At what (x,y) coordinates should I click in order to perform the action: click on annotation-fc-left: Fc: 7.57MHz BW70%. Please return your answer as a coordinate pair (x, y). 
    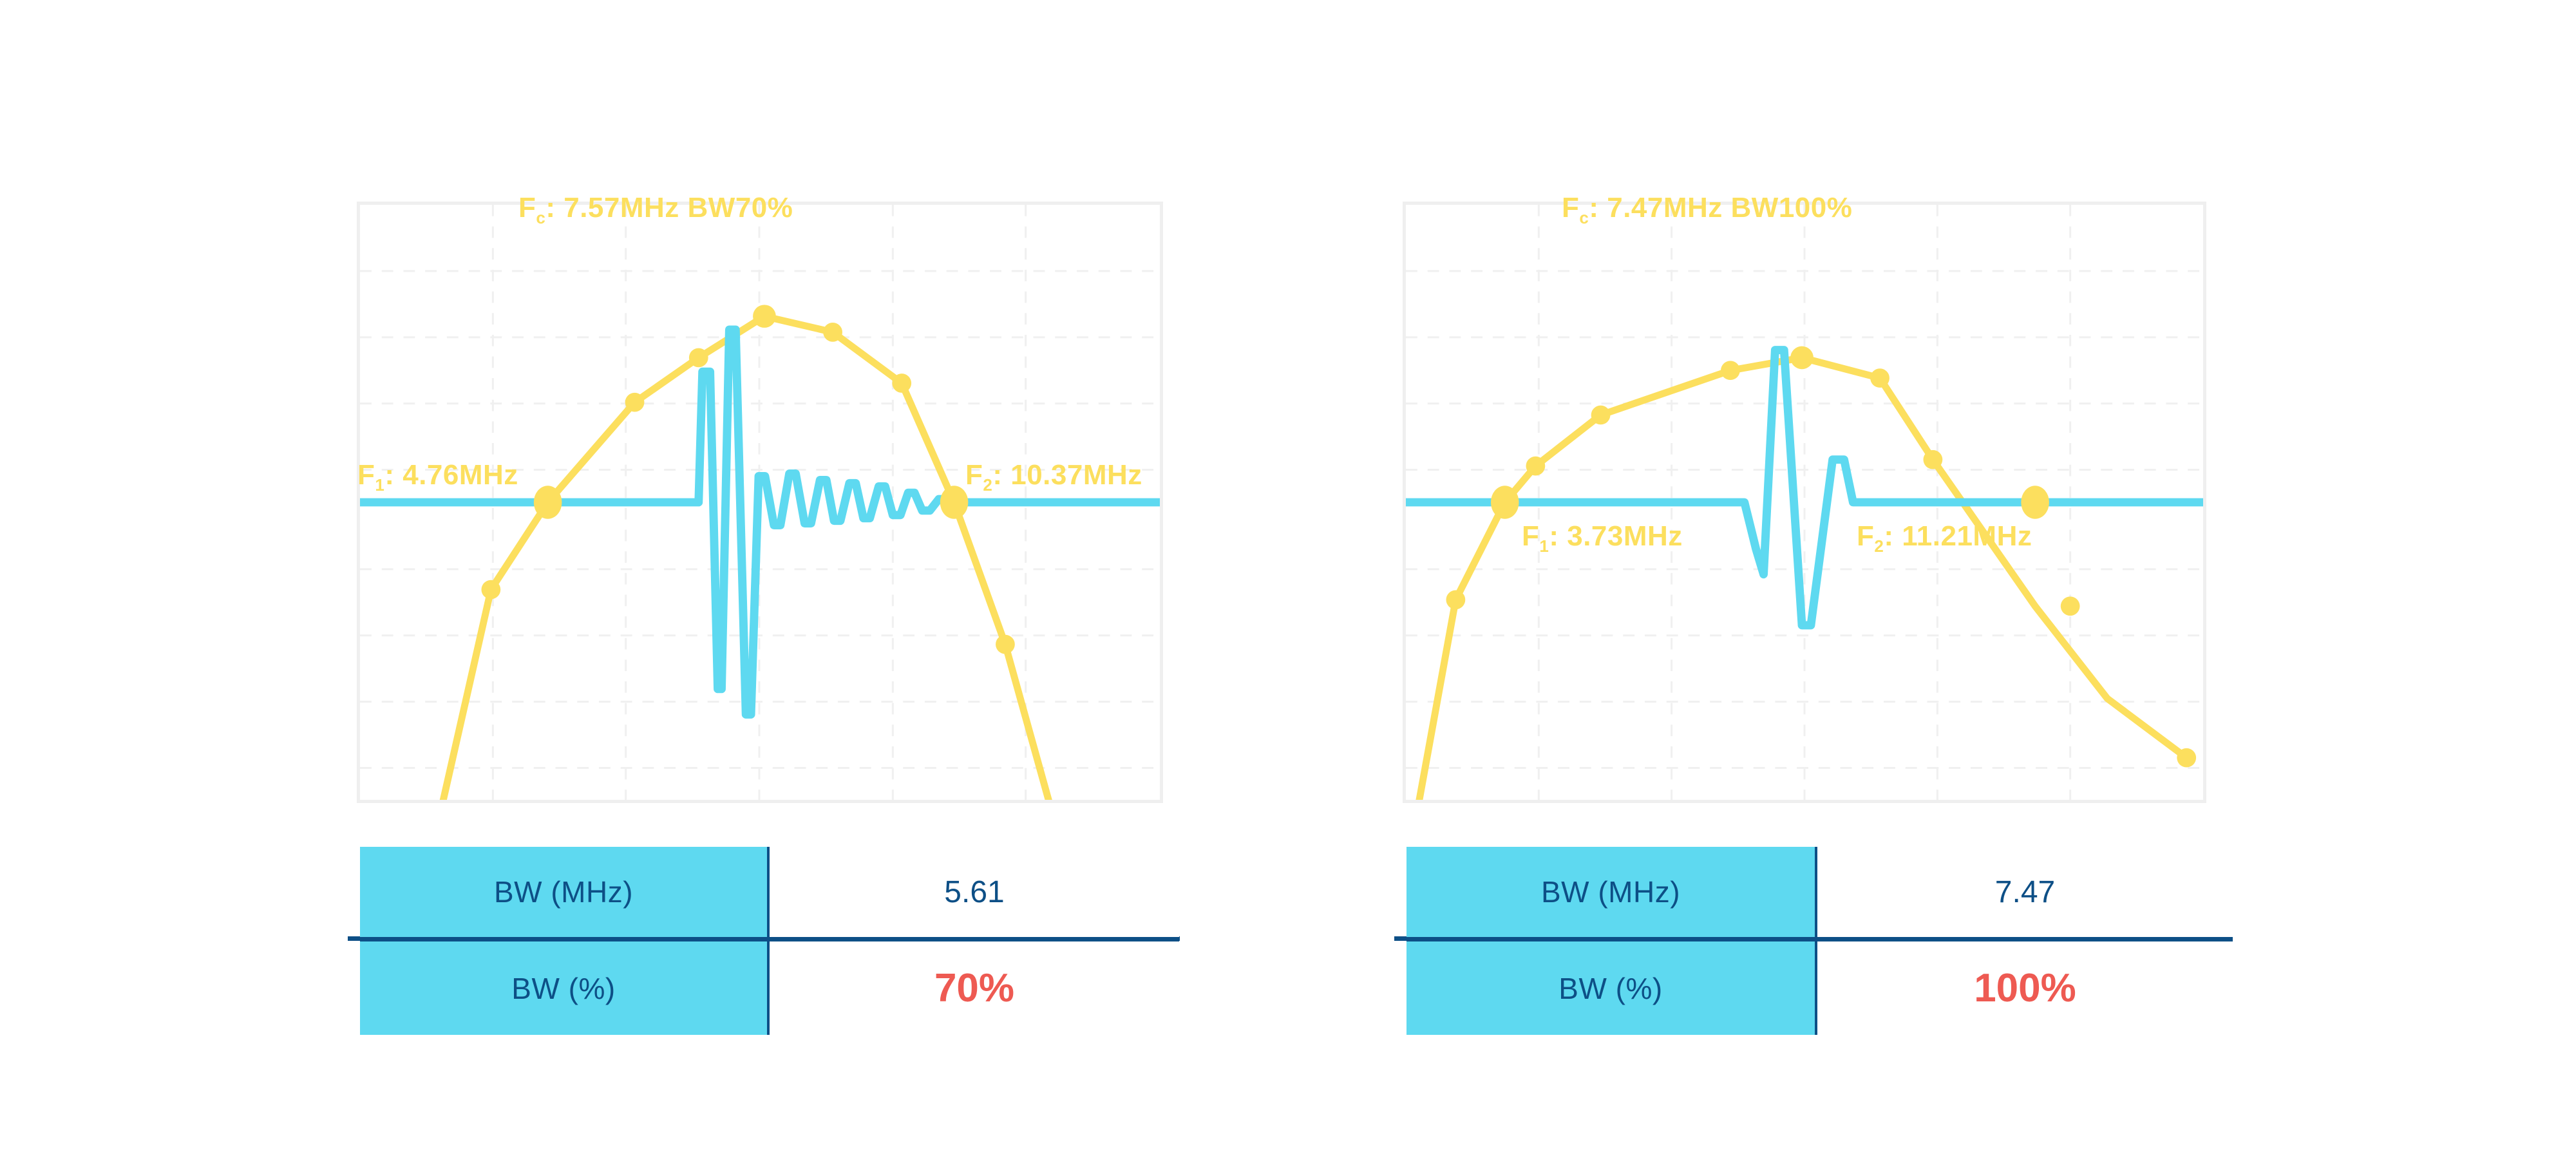
    Looking at the image, I should click on (655, 210).